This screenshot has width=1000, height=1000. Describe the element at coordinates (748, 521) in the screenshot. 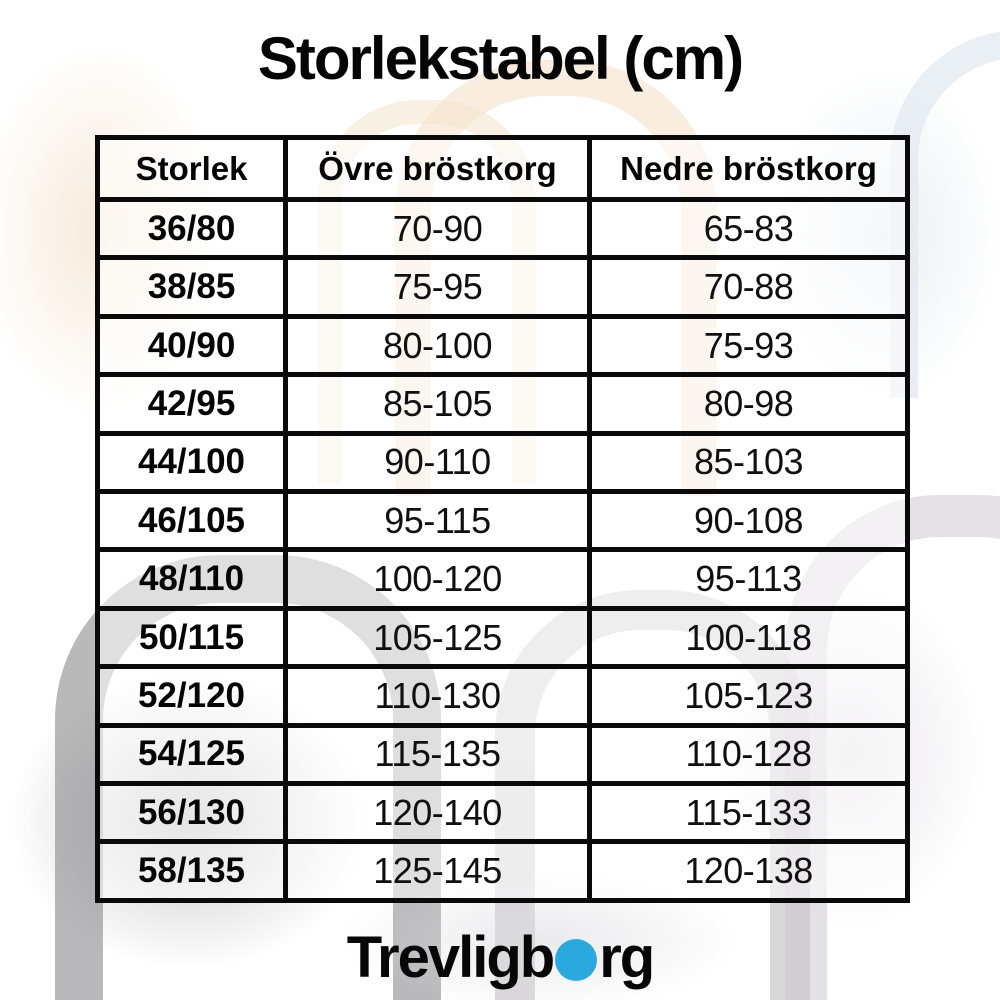

I see `lower-chest-cell: 90-108` at that location.